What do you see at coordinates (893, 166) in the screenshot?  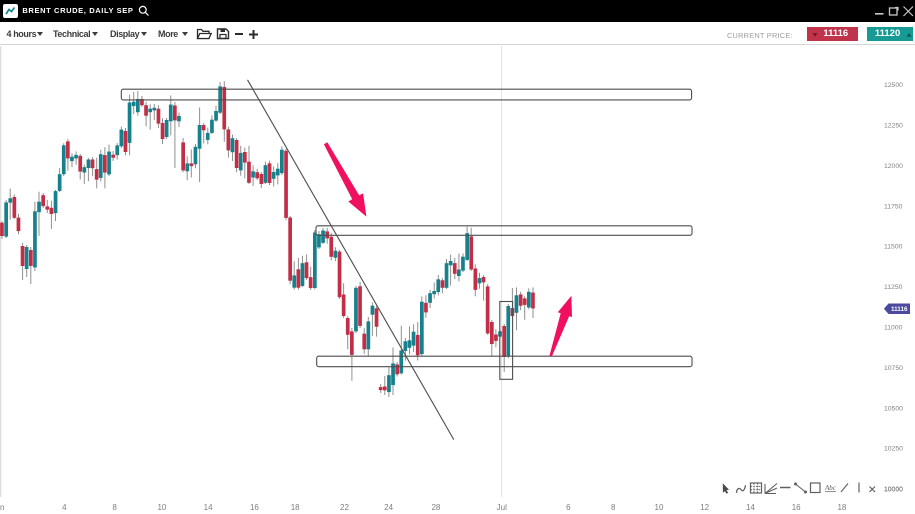 I see `svg-text: 12000` at bounding box center [893, 166].